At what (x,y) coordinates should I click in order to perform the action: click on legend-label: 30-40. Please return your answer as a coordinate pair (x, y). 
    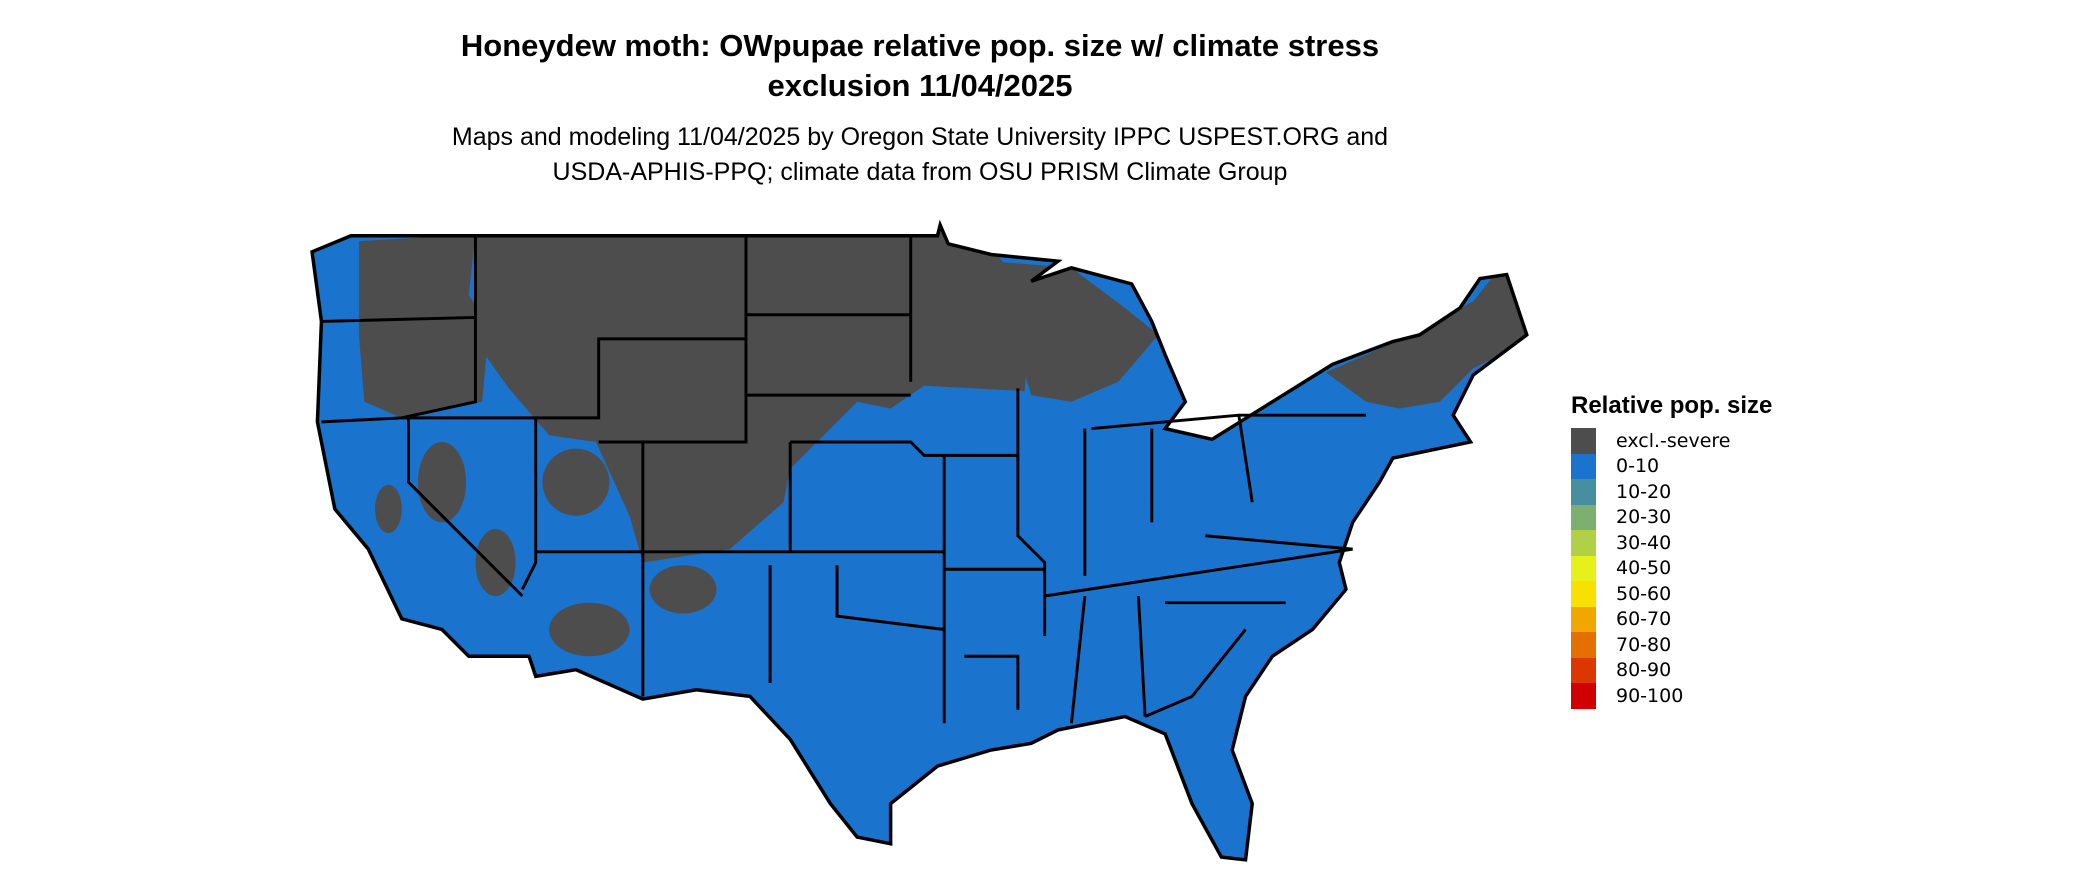
    Looking at the image, I should click on (1644, 542).